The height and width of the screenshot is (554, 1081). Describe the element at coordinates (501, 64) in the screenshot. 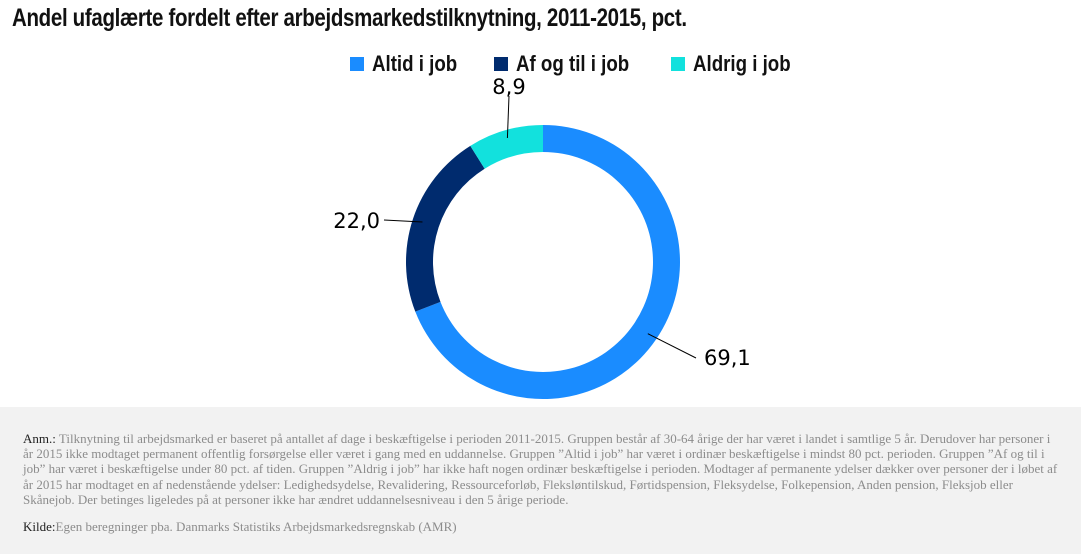

I see `legend-swatch-af-og-til-i-job` at that location.